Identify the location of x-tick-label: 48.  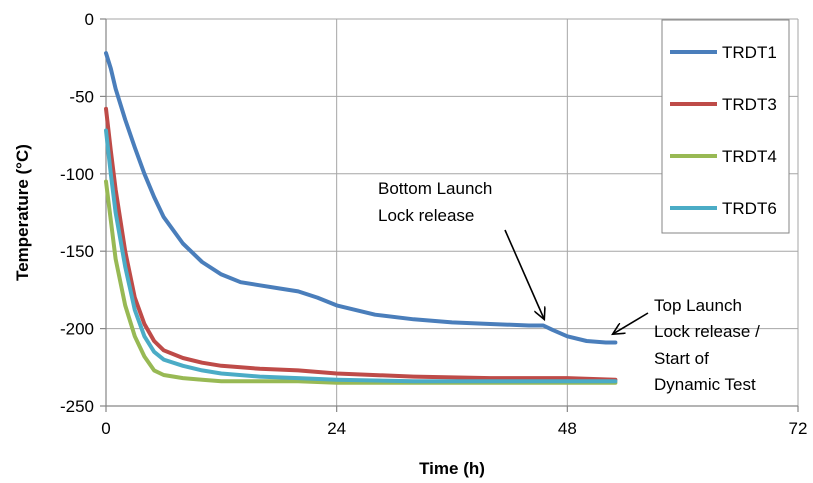
(567, 428).